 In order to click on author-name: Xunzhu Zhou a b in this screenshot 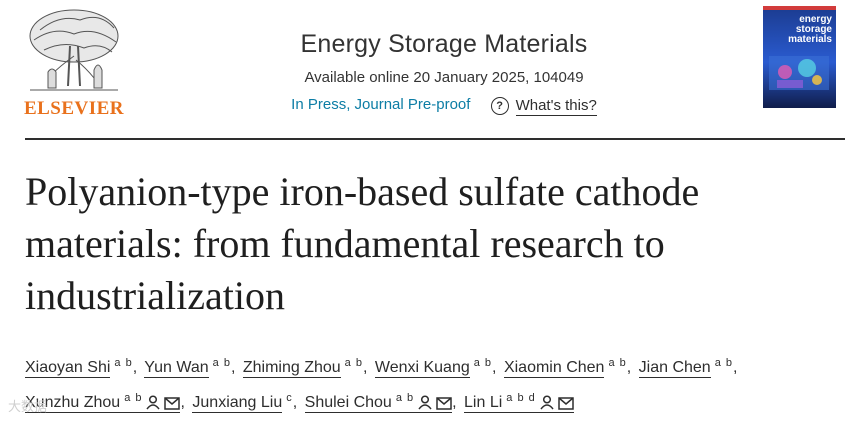, I will do `click(103, 402)`.